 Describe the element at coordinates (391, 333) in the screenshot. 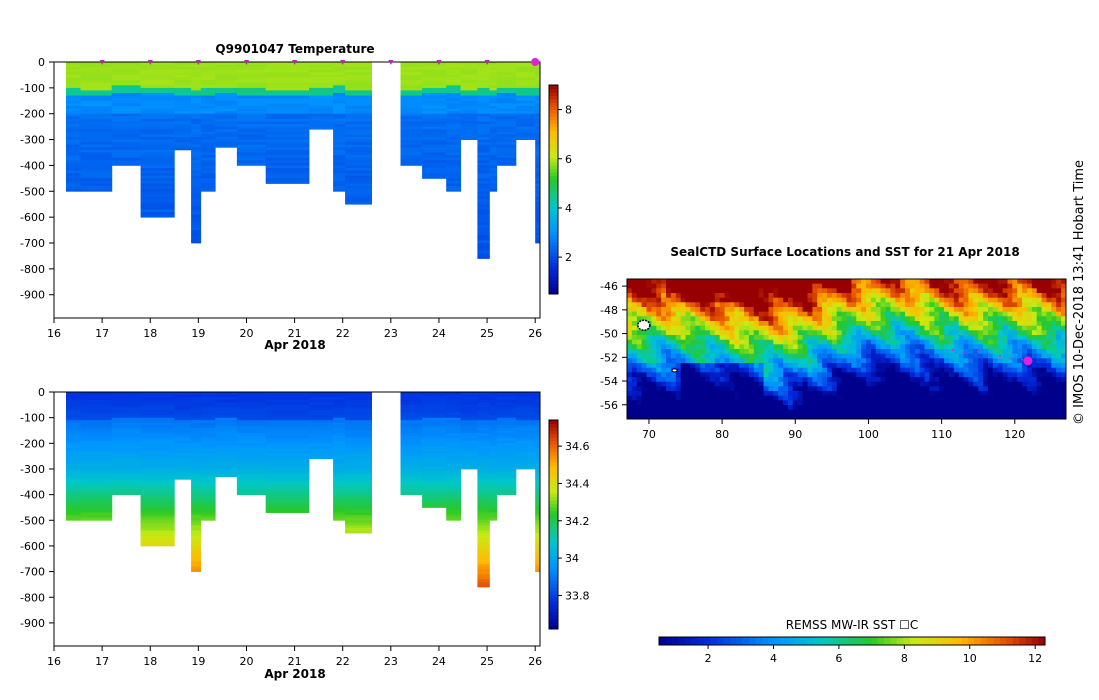

I see `x-tick-label: 23` at that location.